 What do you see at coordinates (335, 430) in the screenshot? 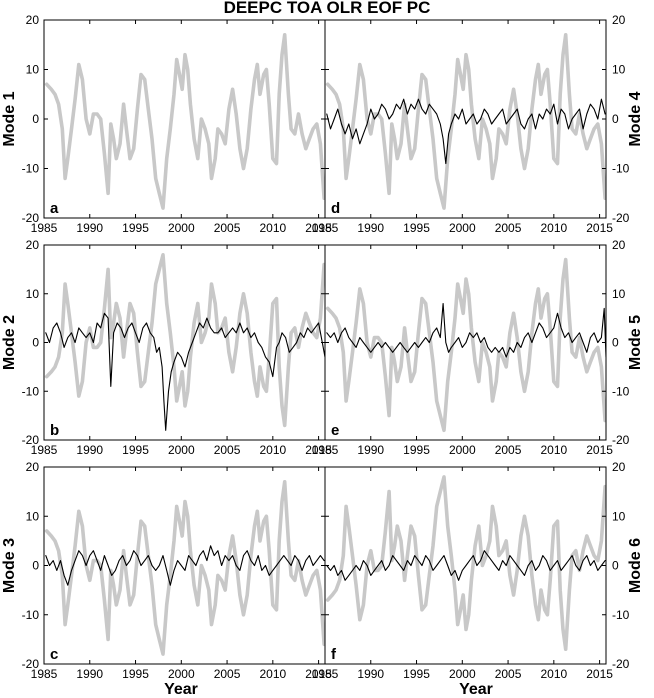
I see `panel-letter: e` at bounding box center [335, 430].